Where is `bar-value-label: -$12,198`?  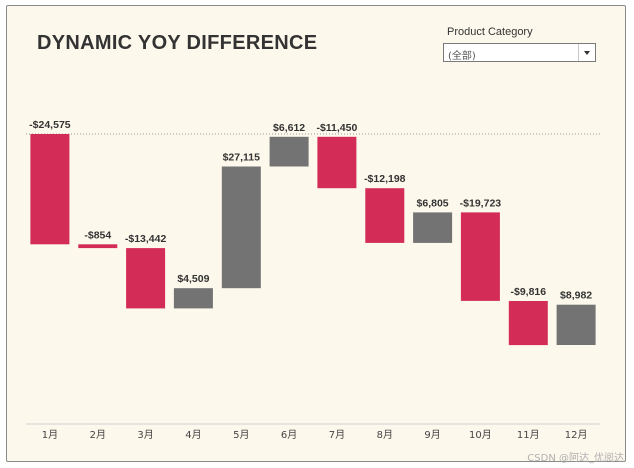
bar-value-label: -$12,198 is located at coordinates (385, 179).